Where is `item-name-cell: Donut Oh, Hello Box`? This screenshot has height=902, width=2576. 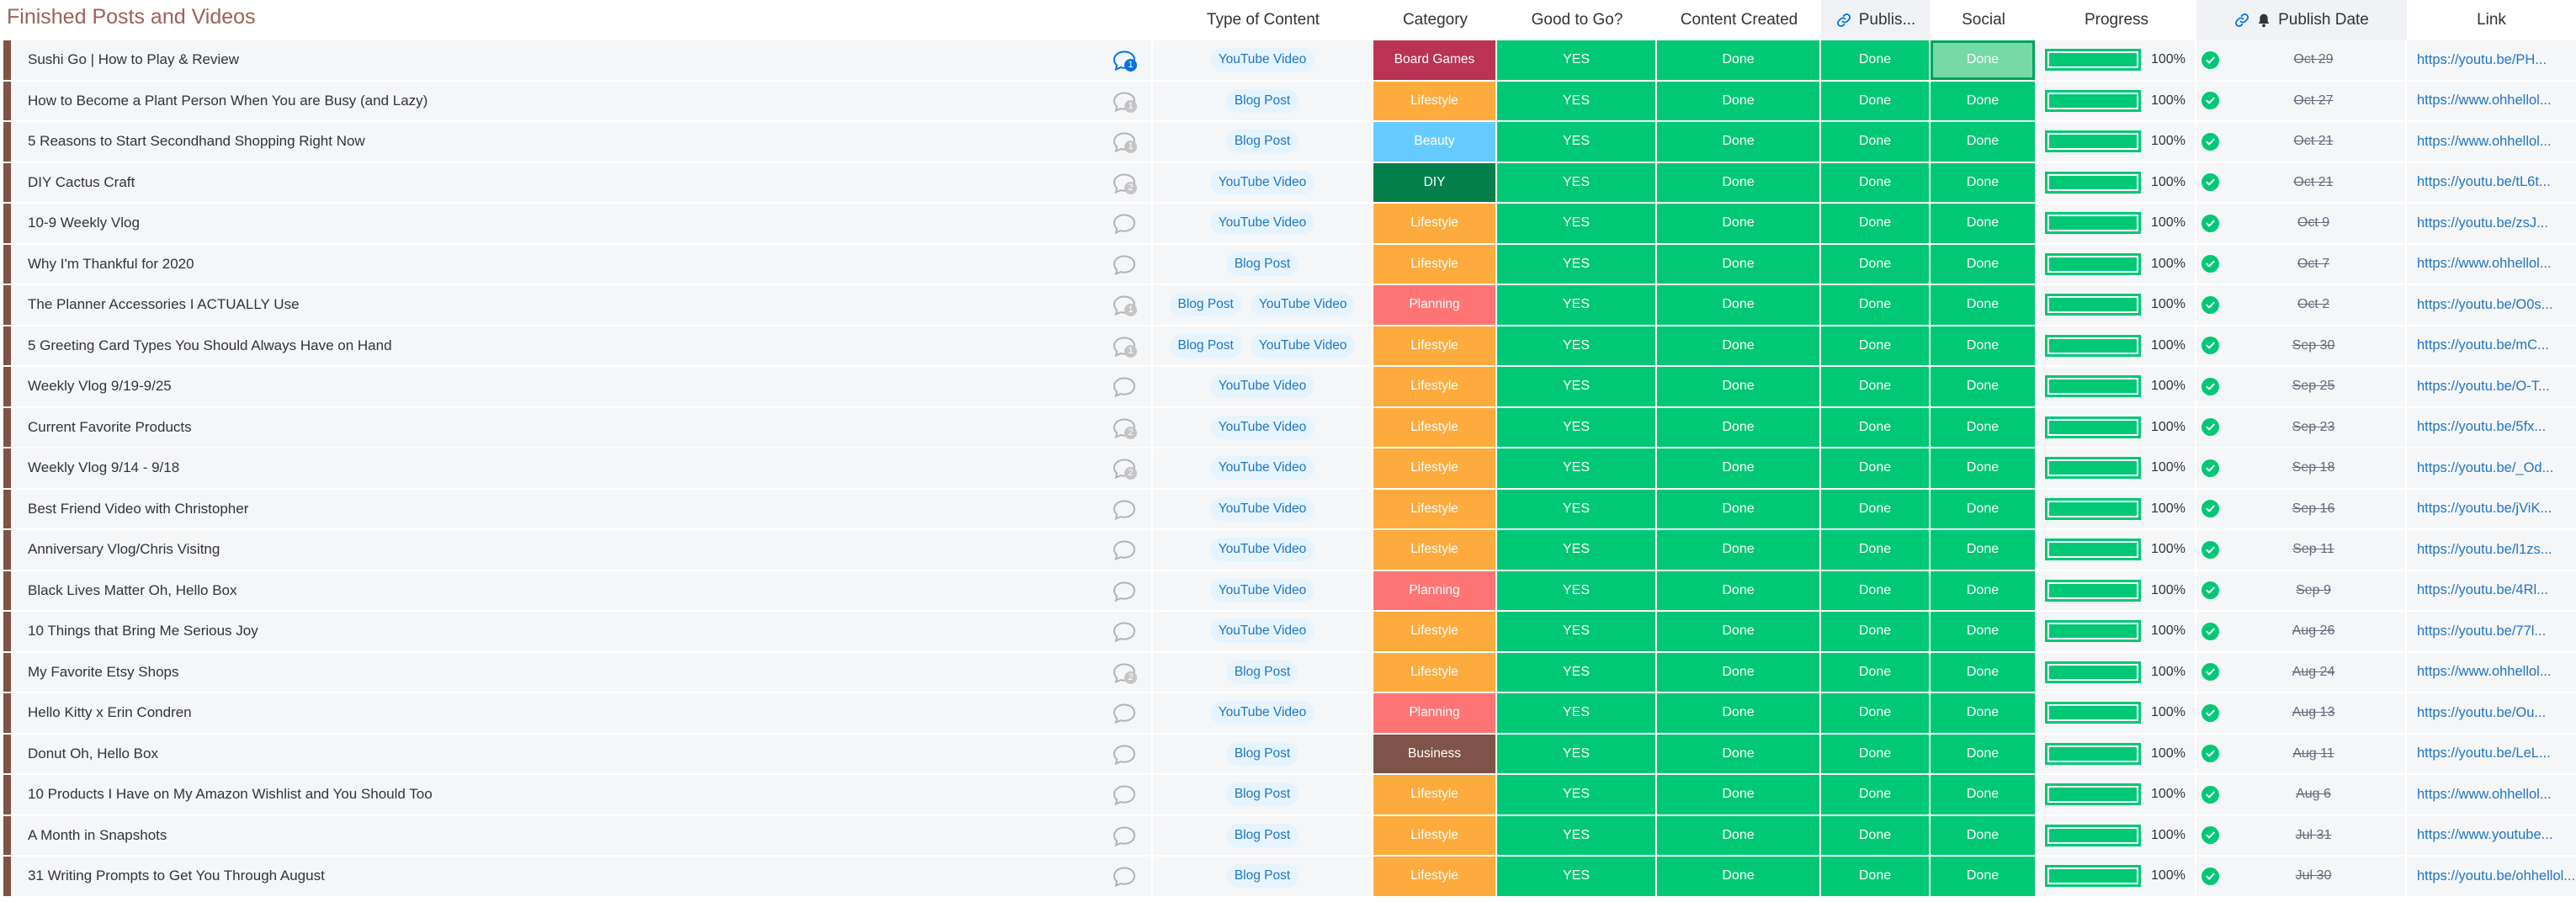 item-name-cell: Donut Oh, Hello Box is located at coordinates (582, 753).